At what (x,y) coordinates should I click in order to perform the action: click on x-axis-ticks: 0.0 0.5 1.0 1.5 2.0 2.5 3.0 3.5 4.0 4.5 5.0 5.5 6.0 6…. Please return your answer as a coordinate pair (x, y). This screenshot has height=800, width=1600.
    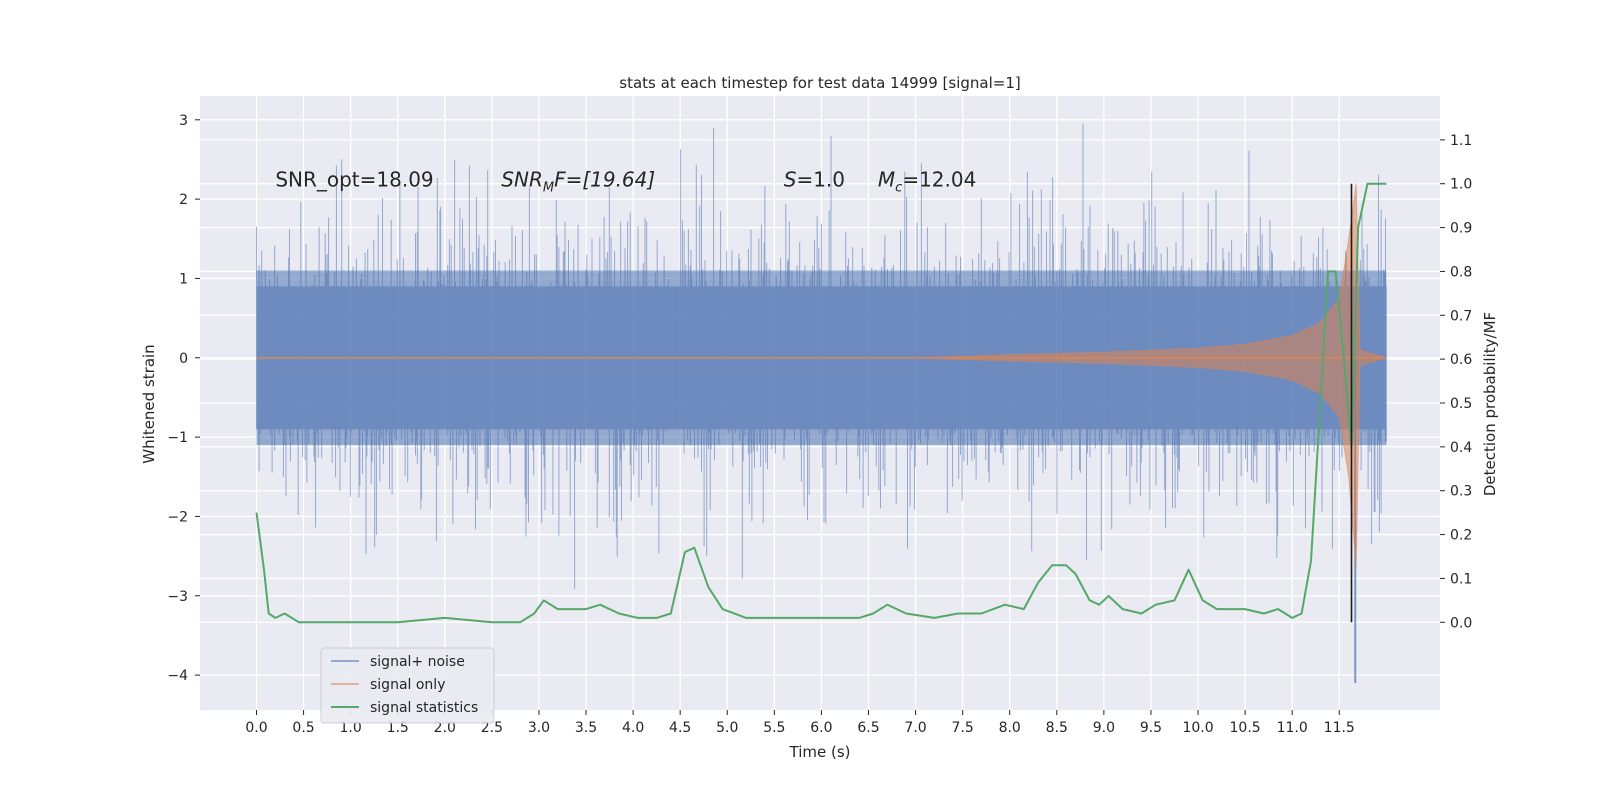
    Looking at the image, I should click on (800, 723).